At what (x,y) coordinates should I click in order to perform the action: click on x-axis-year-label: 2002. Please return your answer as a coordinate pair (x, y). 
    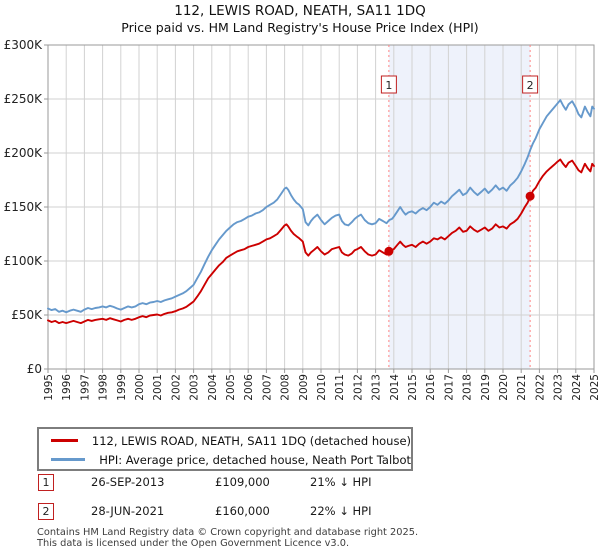
    Looking at the image, I should click on (176, 387).